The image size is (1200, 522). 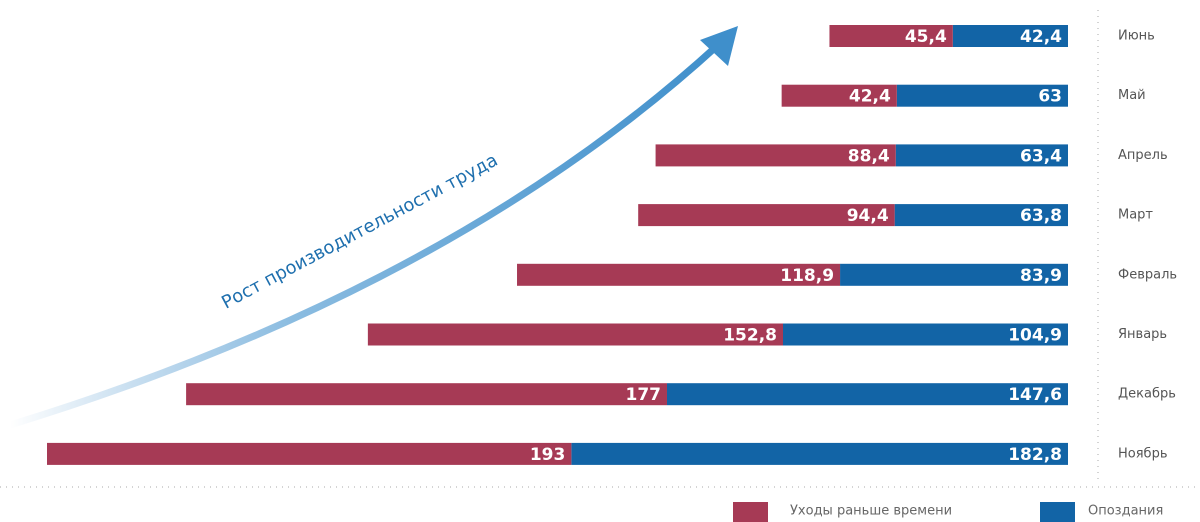 I want to click on value-label: 193, so click(x=548, y=455).